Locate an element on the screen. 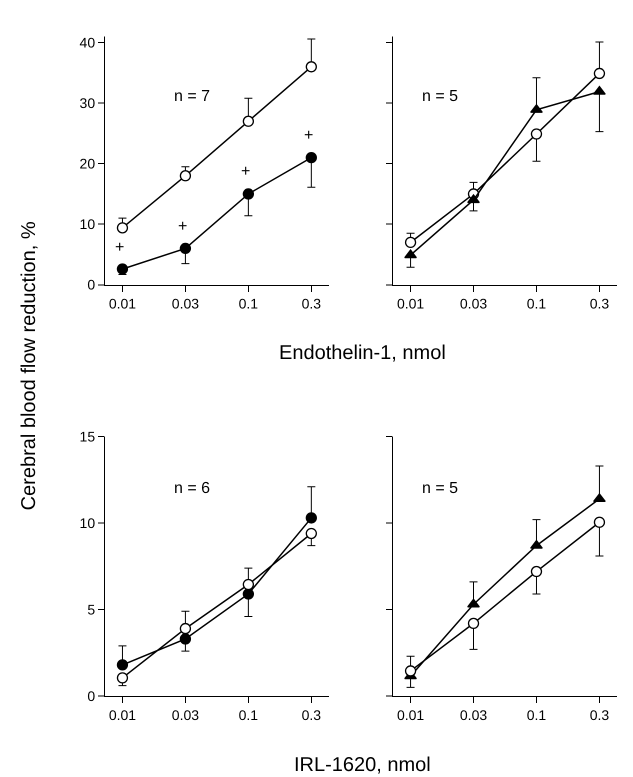  annotation: n = 7 is located at coordinates (192, 96).